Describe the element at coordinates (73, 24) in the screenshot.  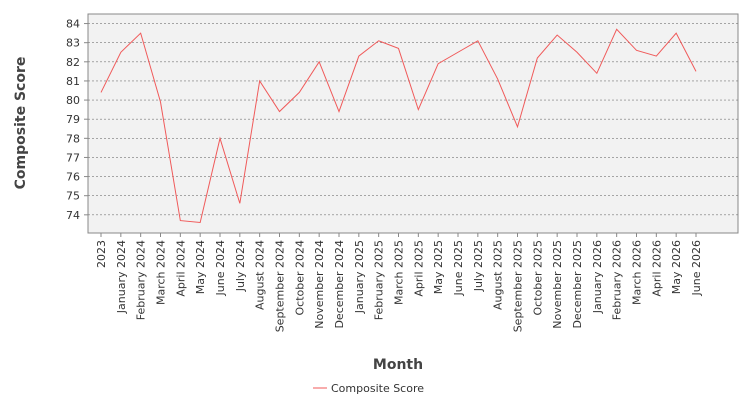
I see `y-tick-label: 84` at that location.